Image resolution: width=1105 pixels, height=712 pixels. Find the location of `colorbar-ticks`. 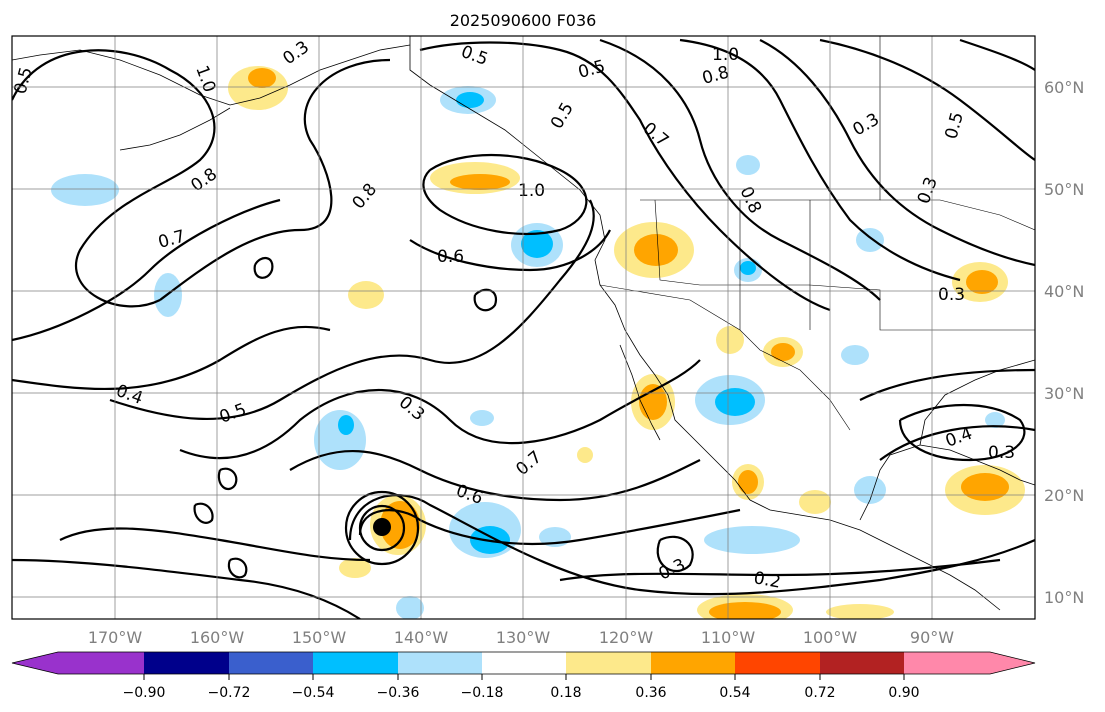

colorbar-ticks is located at coordinates (524, 677).